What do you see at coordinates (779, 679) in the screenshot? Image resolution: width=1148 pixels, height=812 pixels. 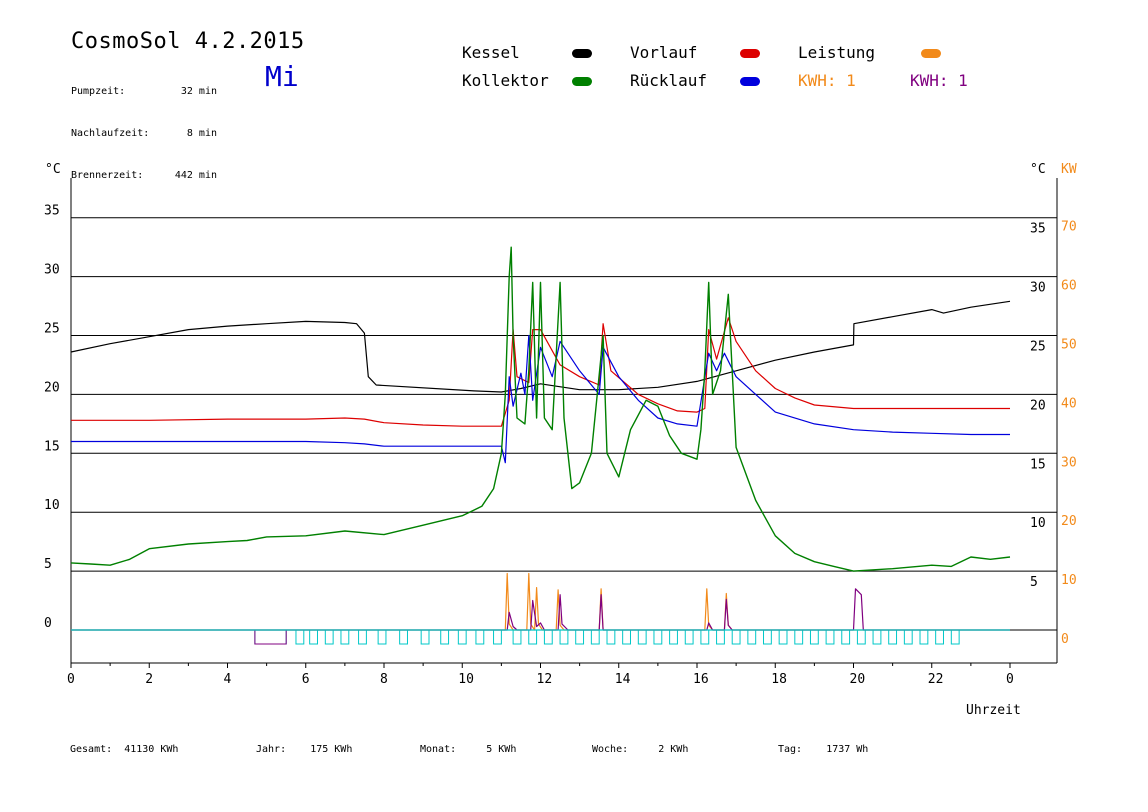 I see `x-tick-label: 18` at bounding box center [779, 679].